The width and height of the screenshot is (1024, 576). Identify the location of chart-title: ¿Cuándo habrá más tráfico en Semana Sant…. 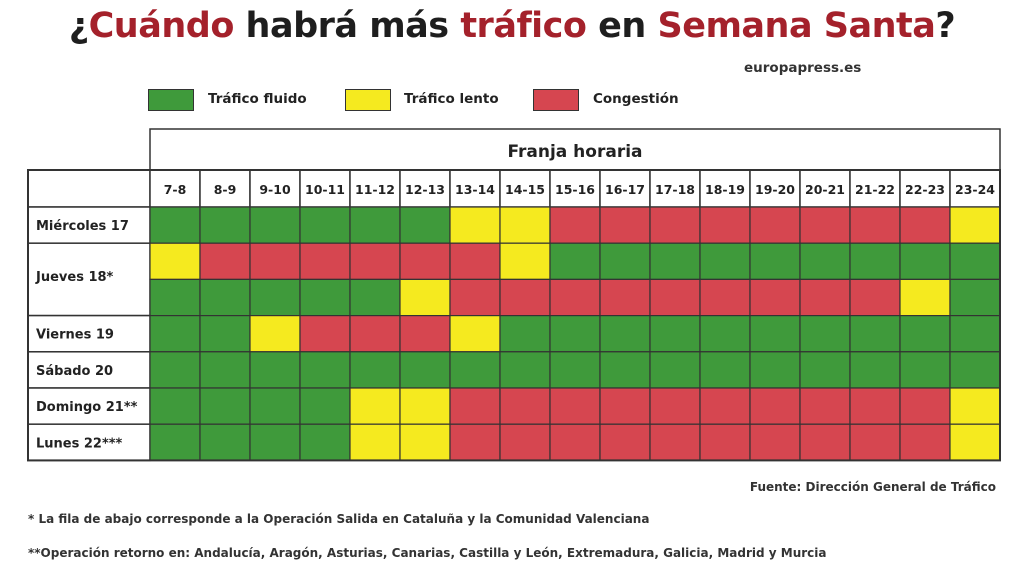
(512, 26).